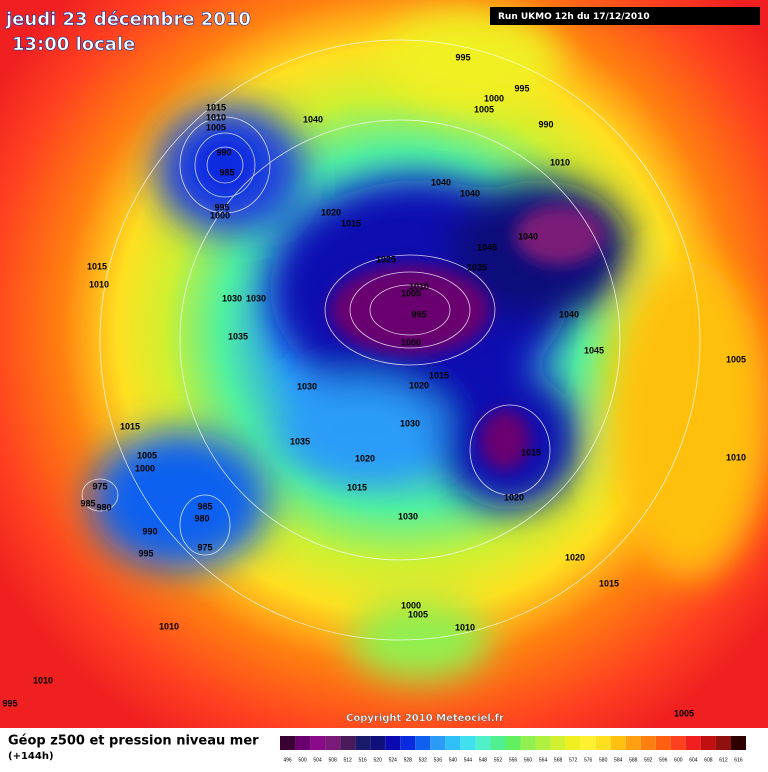  I want to click on colorbar-label: 548, so click(483, 760).